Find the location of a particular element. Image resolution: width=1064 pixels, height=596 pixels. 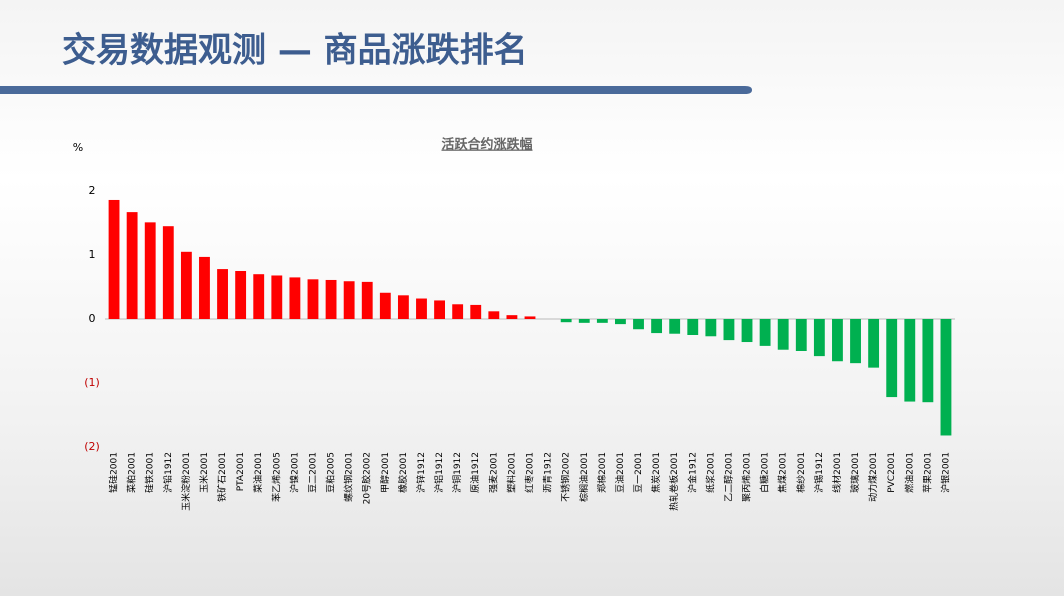

x-tick-label: 玉米2001 is located at coordinates (204, 472).